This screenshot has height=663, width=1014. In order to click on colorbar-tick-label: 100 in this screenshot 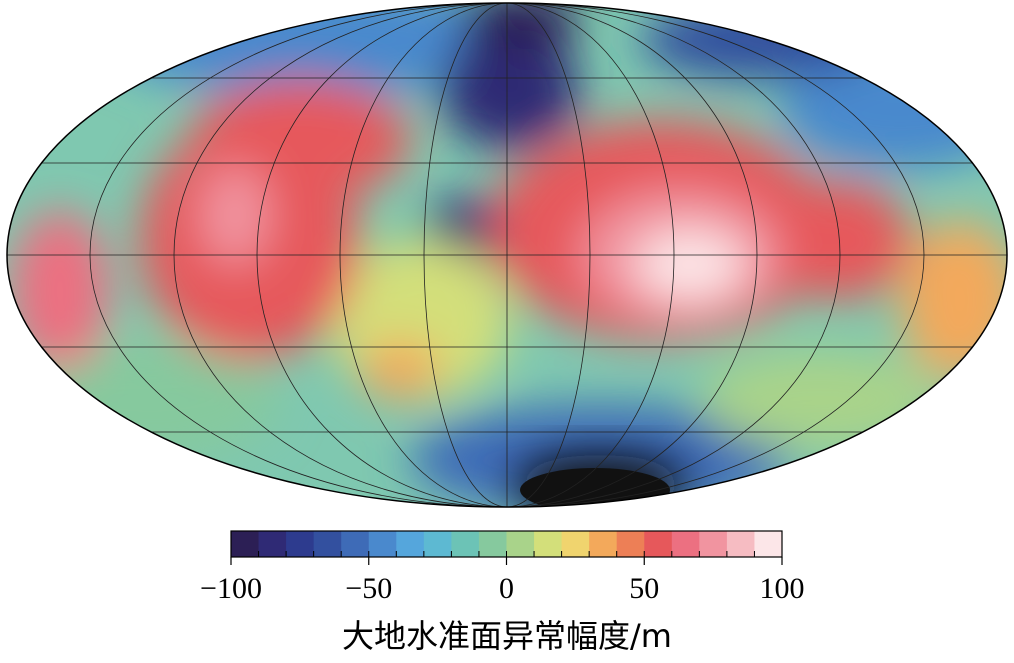, I will do `click(782, 588)`.